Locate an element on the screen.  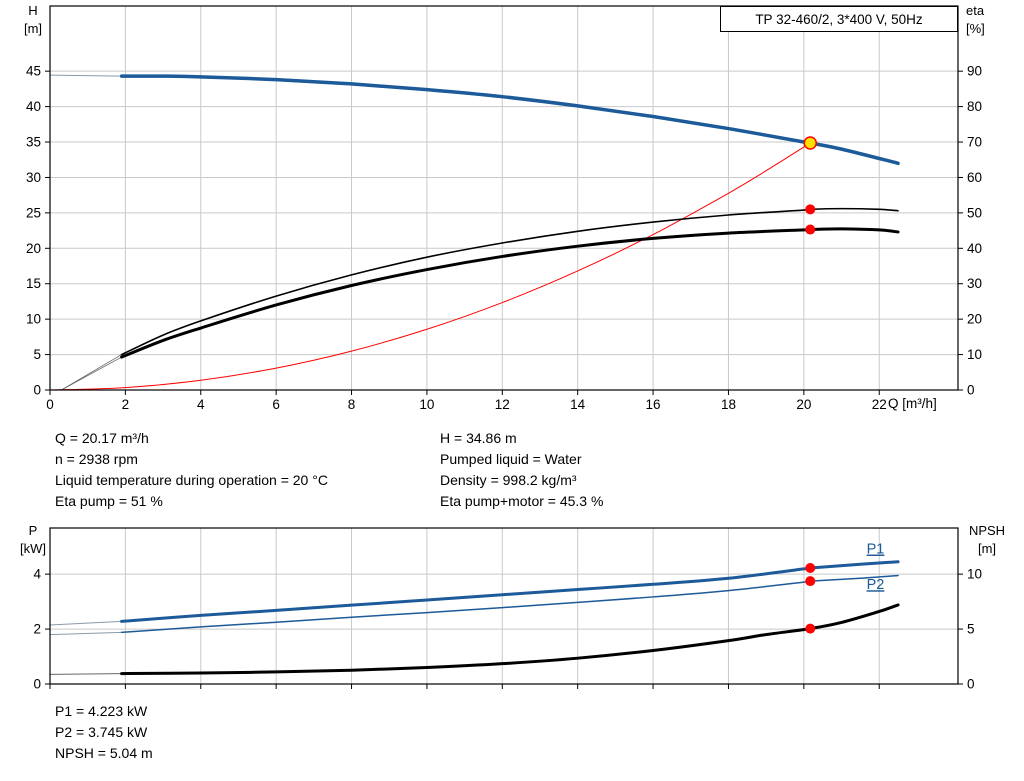
y-tick-label-right: 30 is located at coordinates (974, 283).